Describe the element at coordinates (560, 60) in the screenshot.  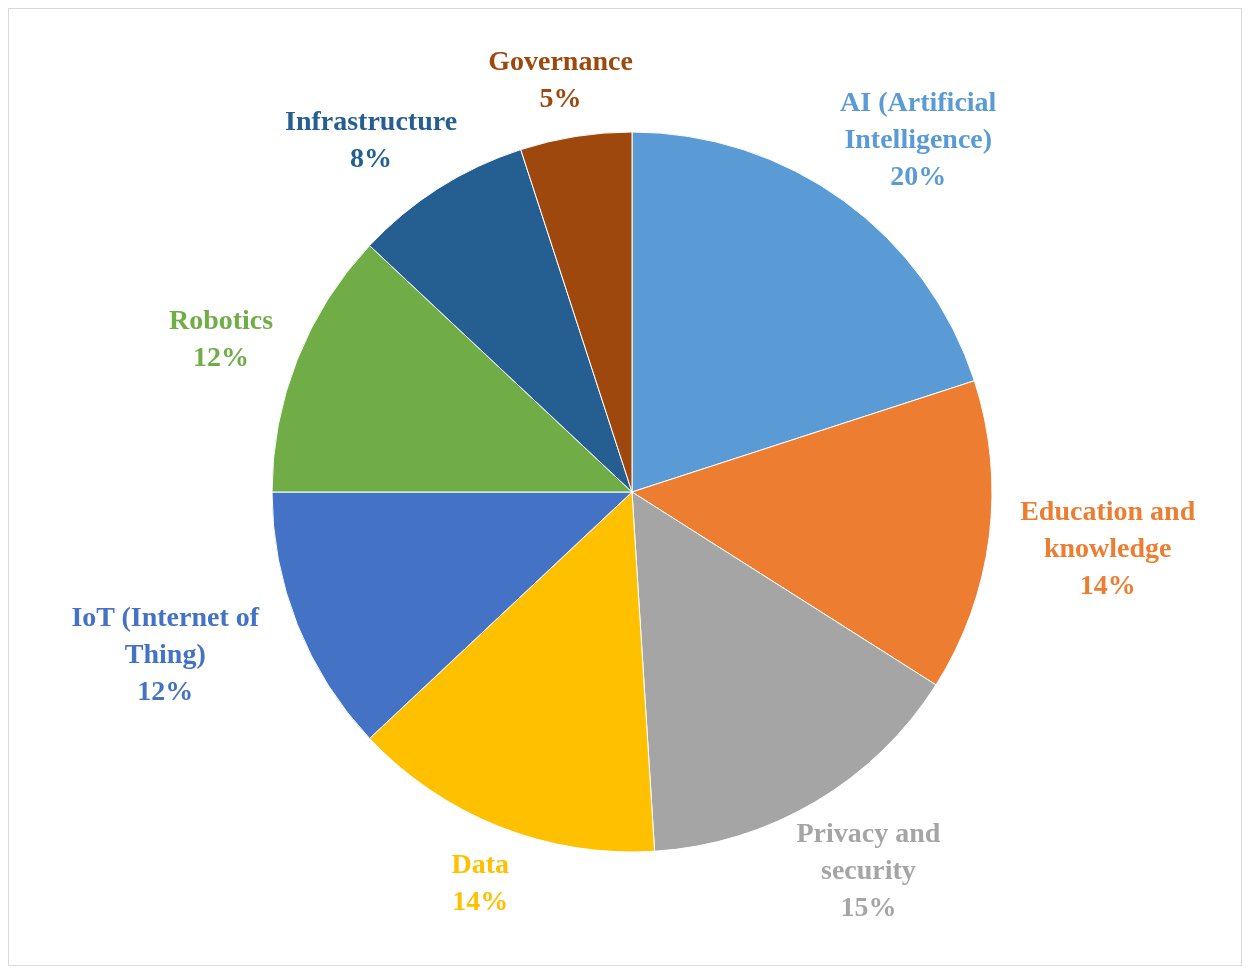
I see `slice-label: Governance` at that location.